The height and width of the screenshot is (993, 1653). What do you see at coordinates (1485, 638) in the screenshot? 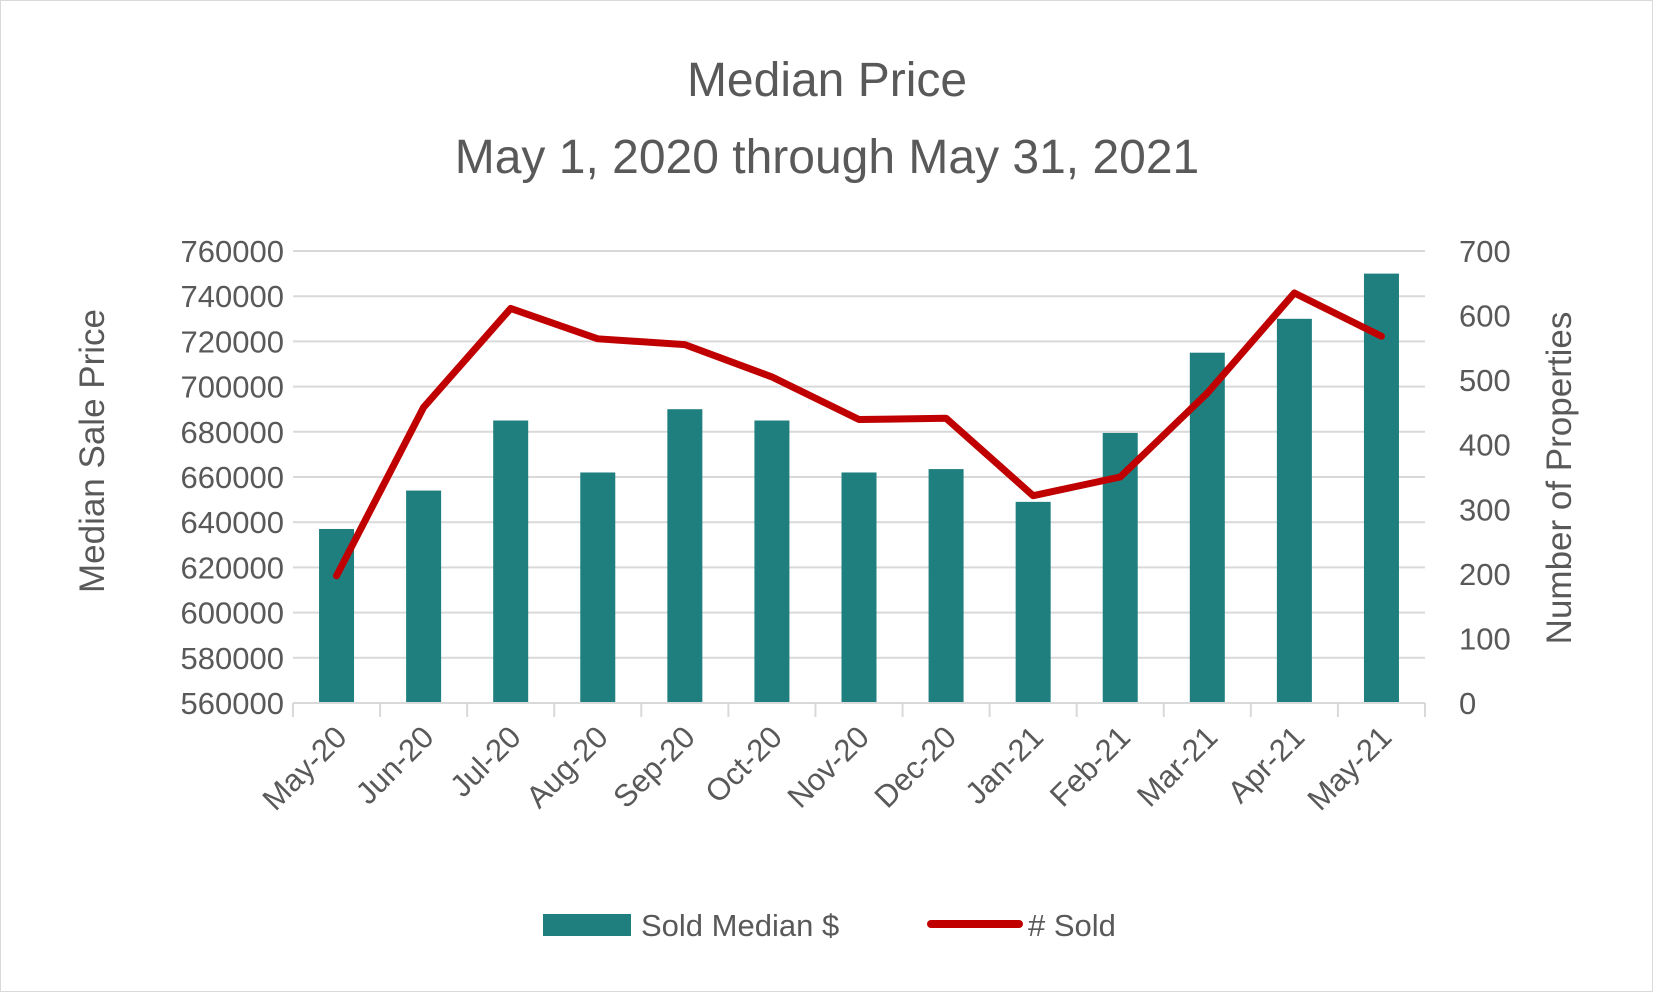
I see `y2-tick-label: 100` at bounding box center [1485, 638].